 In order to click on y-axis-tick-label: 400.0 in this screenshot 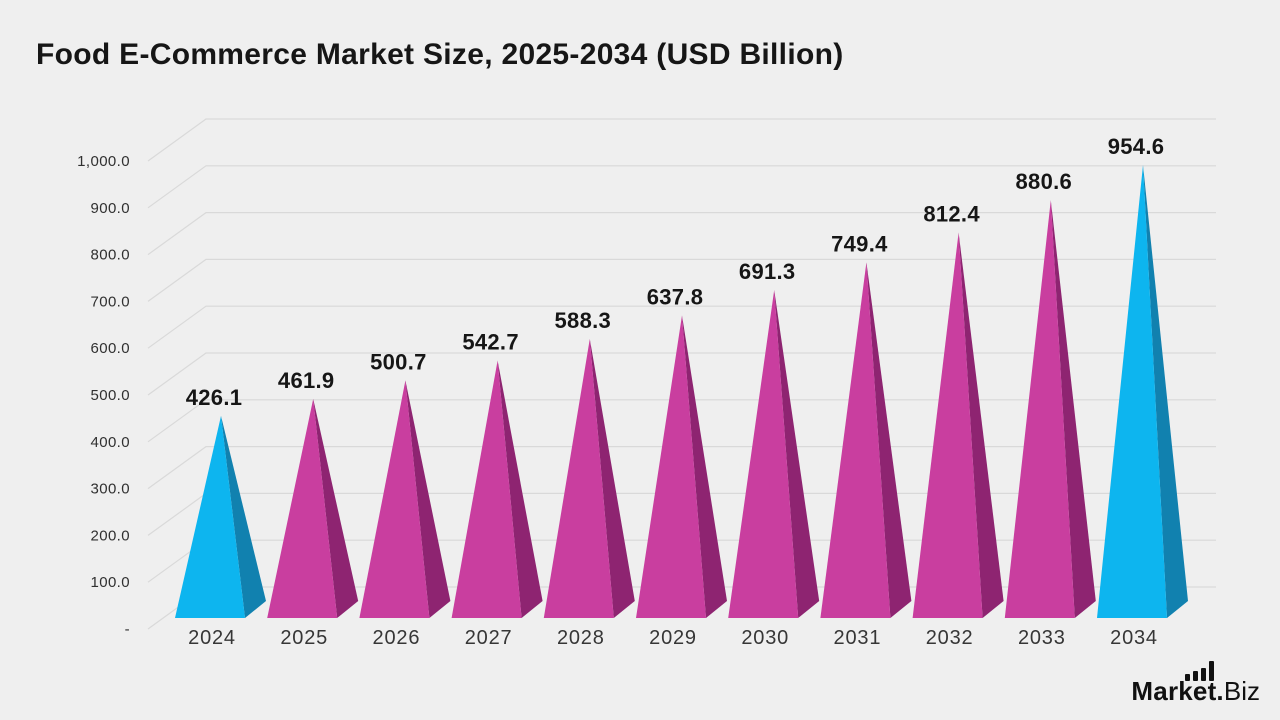, I will do `click(110, 442)`.